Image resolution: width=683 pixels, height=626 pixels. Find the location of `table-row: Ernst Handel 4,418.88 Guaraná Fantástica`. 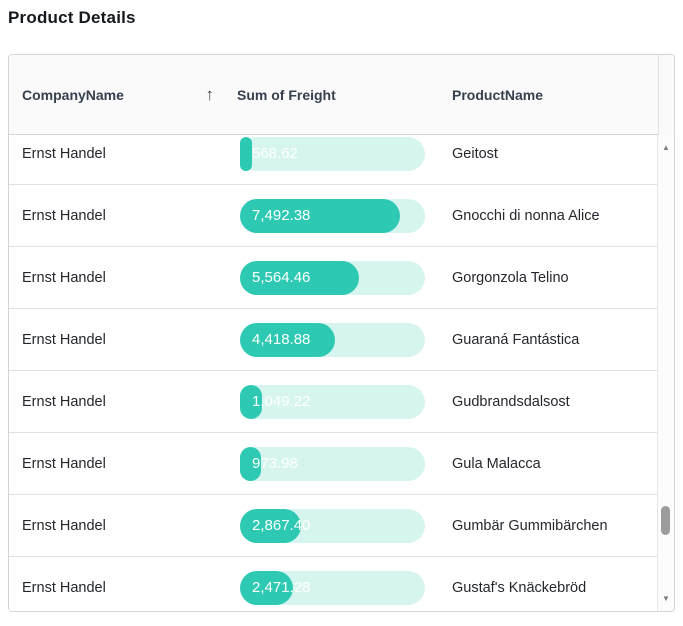

table-row: Ernst Handel 4,418.88 Guaraná Fantástica is located at coordinates (333, 340).